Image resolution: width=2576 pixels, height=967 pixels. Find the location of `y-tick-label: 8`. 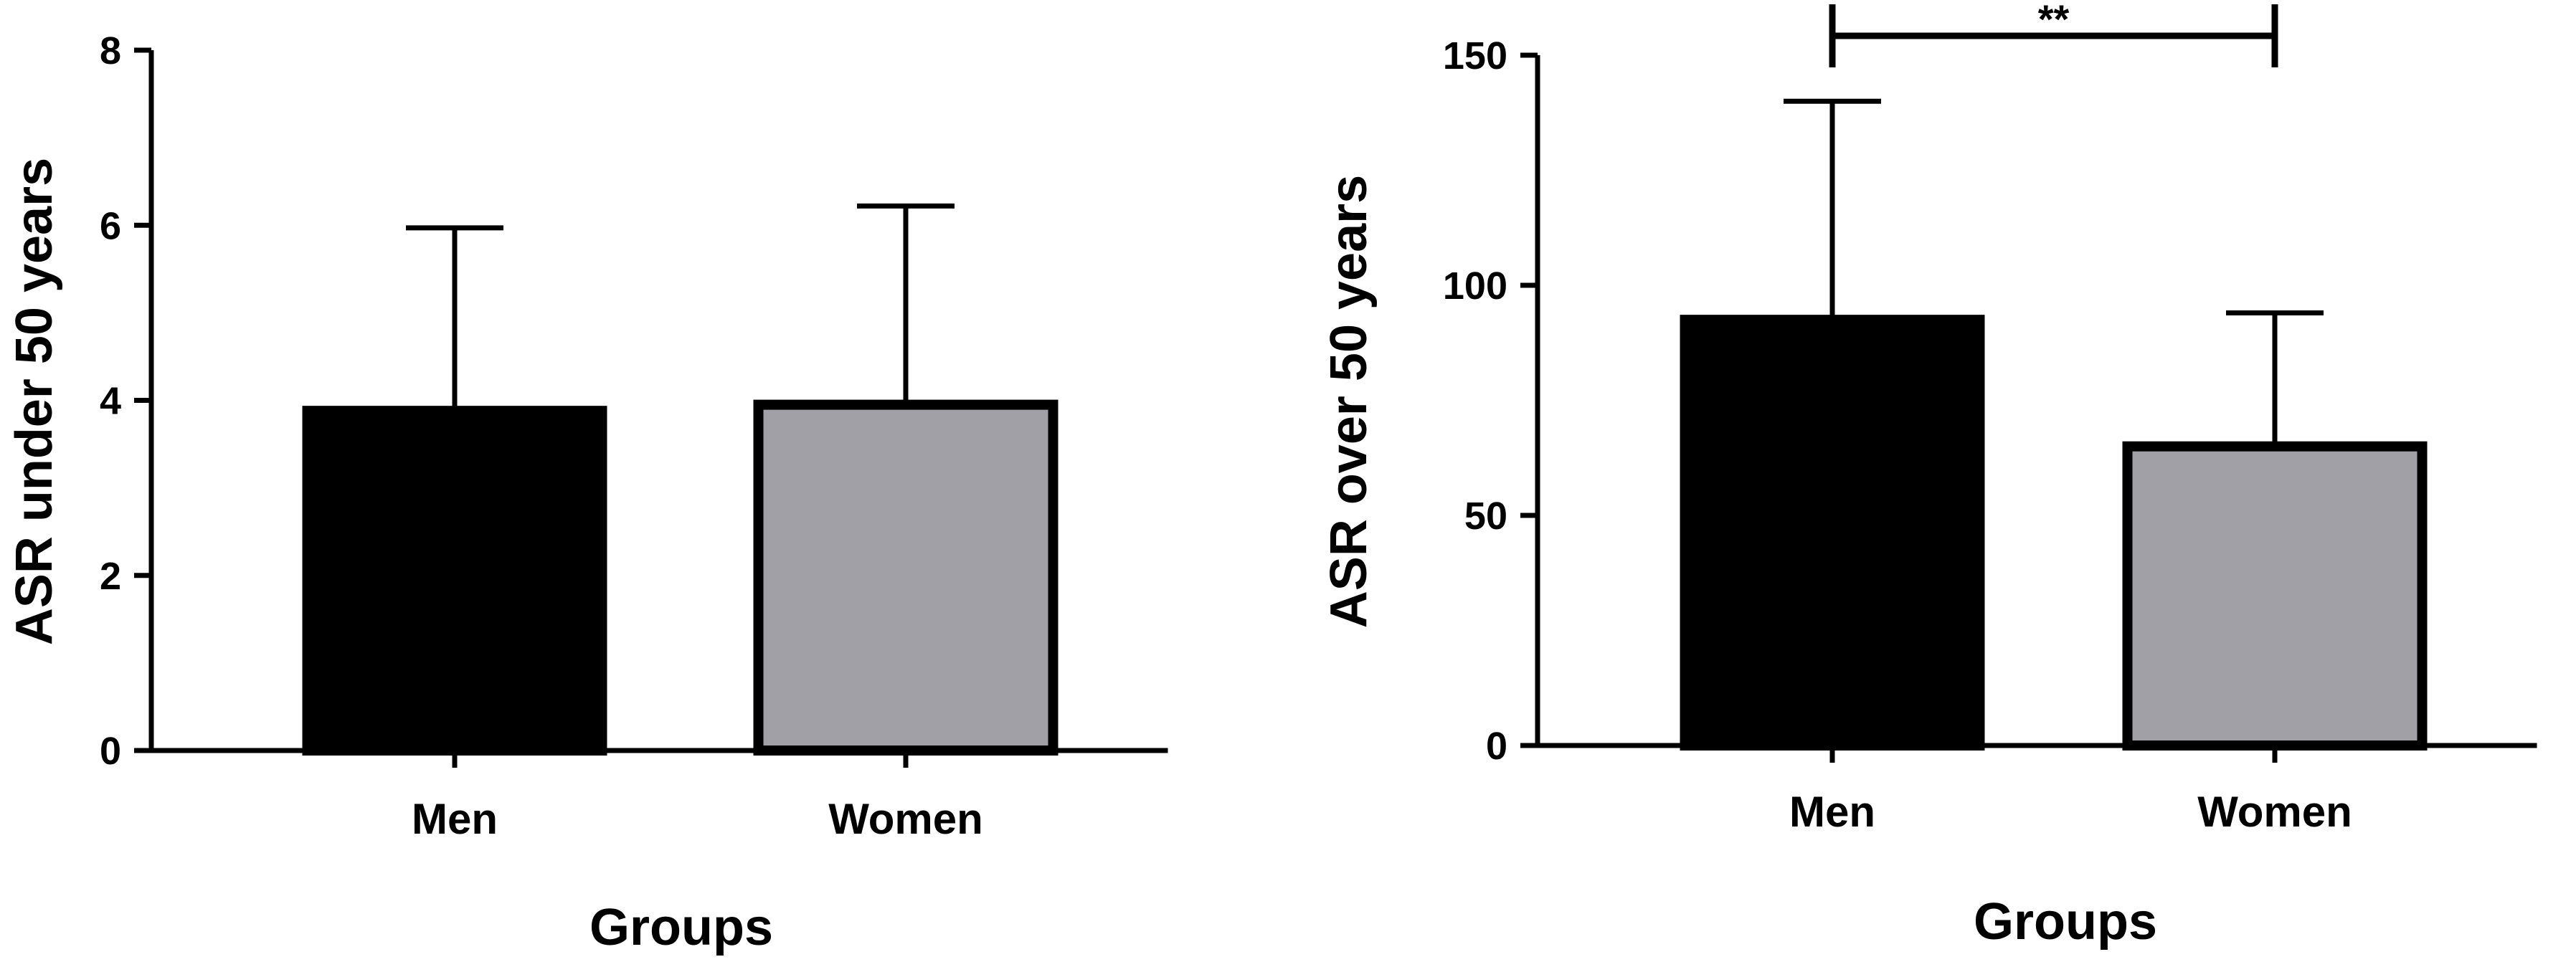

y-tick-label: 8 is located at coordinates (110, 51).